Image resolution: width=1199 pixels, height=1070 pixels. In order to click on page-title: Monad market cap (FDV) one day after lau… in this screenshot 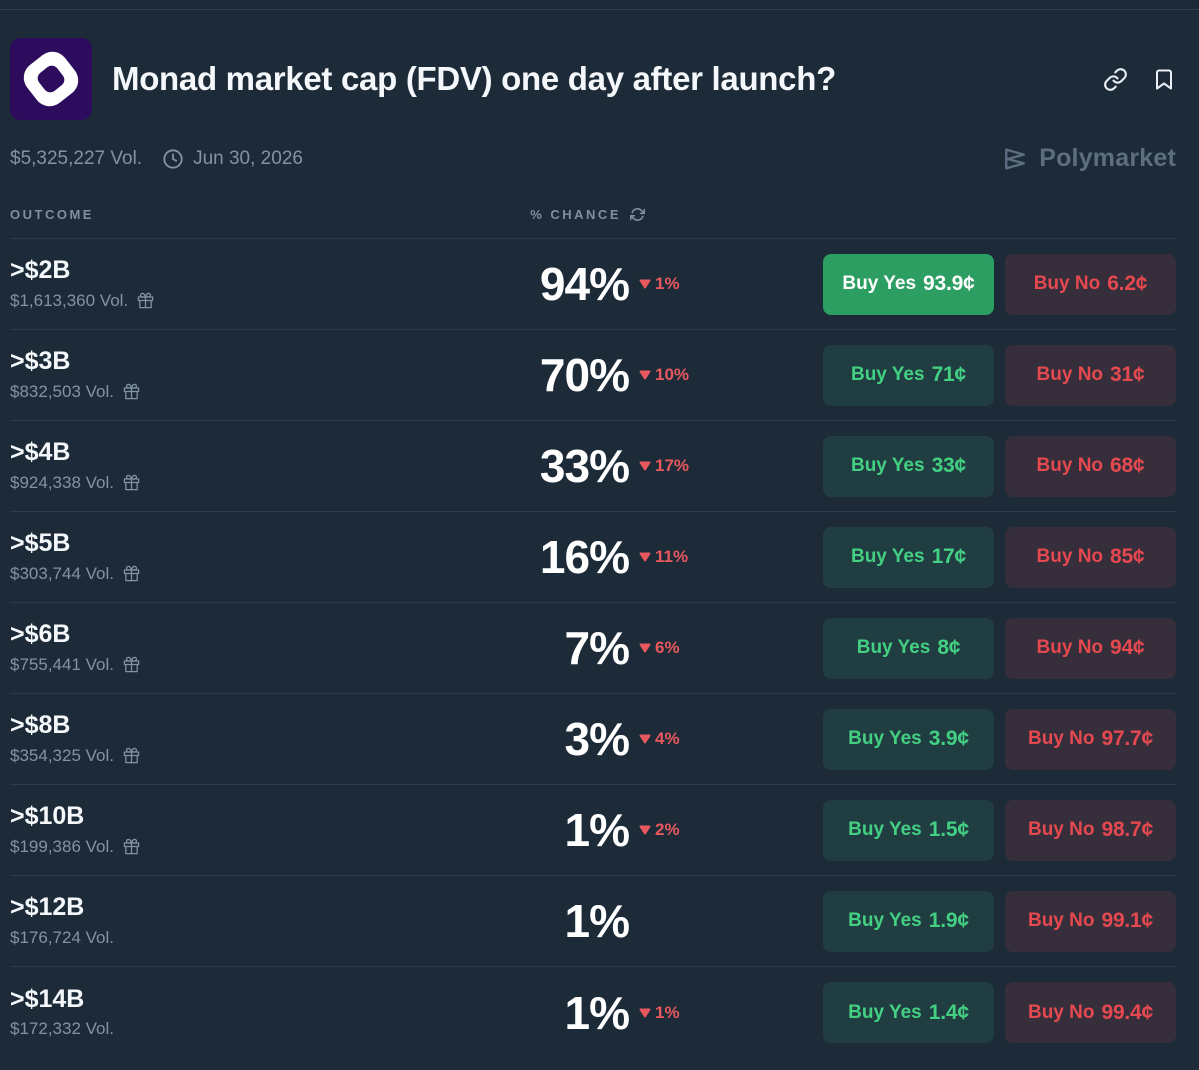, I will do `click(474, 78)`.